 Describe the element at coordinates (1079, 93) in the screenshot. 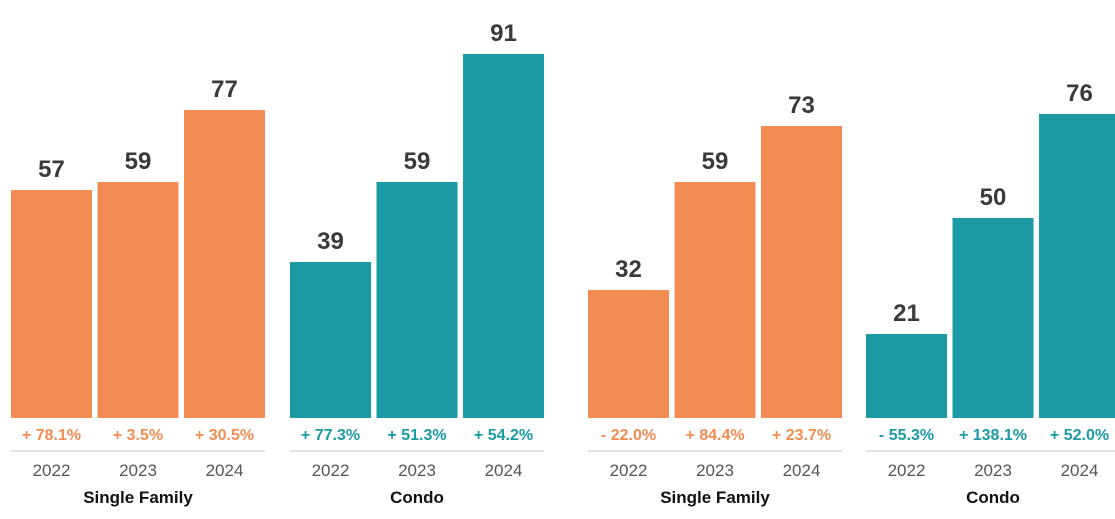

I see `bar-value-label: 76` at that location.